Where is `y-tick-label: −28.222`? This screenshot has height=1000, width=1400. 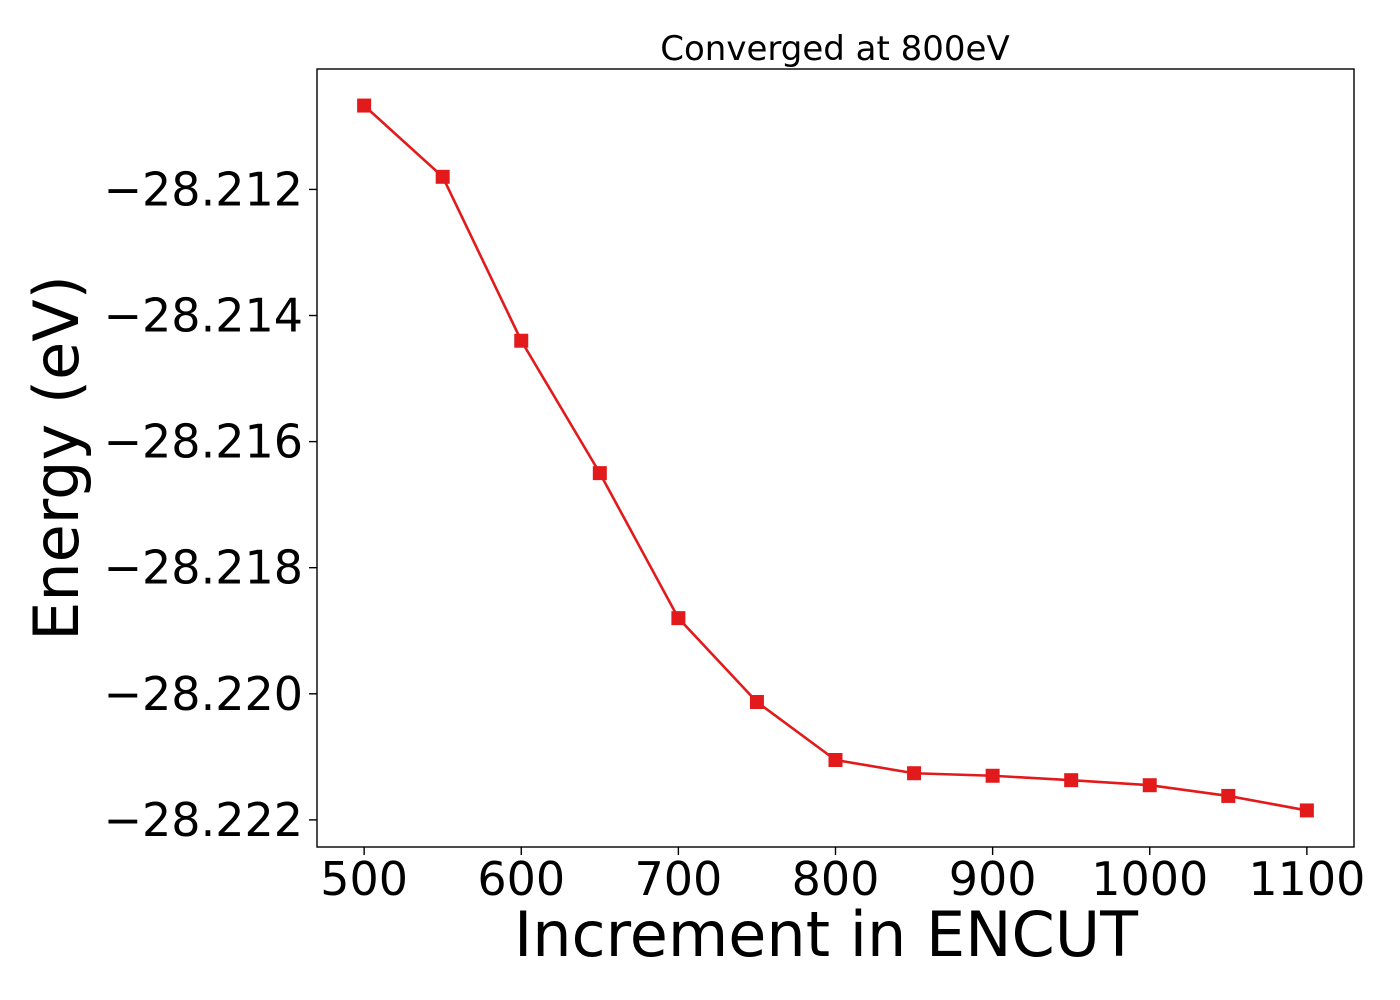 y-tick-label: −28.222 is located at coordinates (204, 820).